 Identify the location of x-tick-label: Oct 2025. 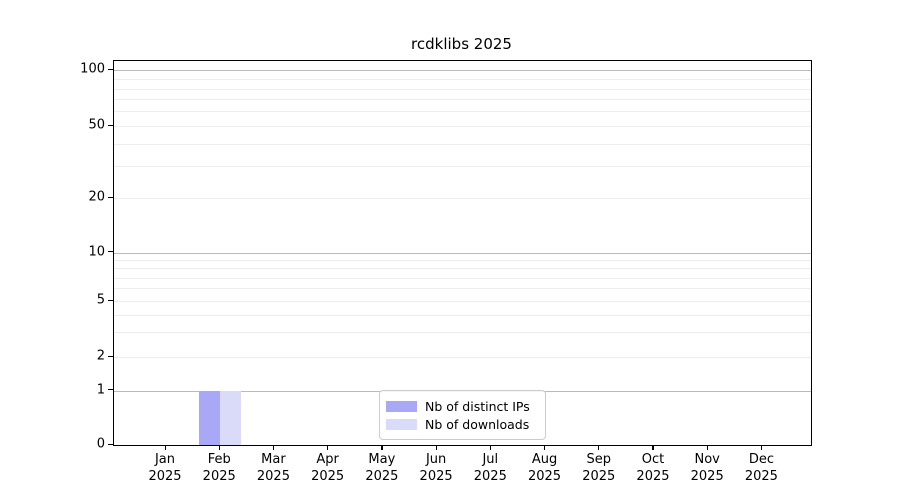
(653, 468).